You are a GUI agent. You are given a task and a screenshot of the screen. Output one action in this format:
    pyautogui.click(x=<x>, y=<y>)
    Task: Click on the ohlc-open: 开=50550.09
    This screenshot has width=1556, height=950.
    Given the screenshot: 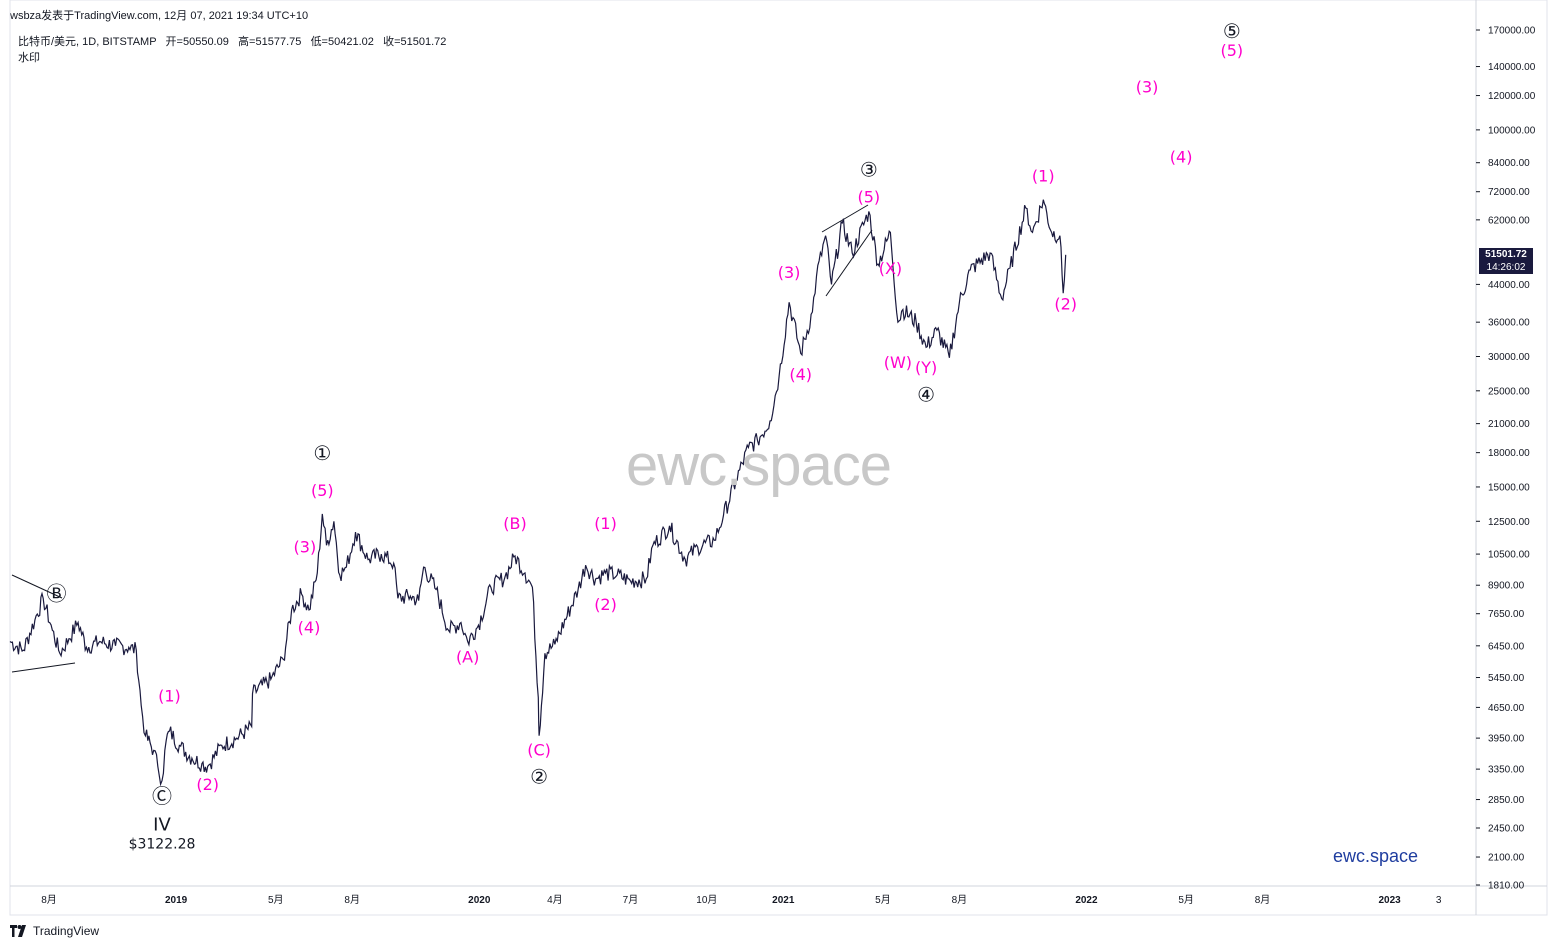 What is the action you would take?
    pyautogui.click(x=197, y=42)
    